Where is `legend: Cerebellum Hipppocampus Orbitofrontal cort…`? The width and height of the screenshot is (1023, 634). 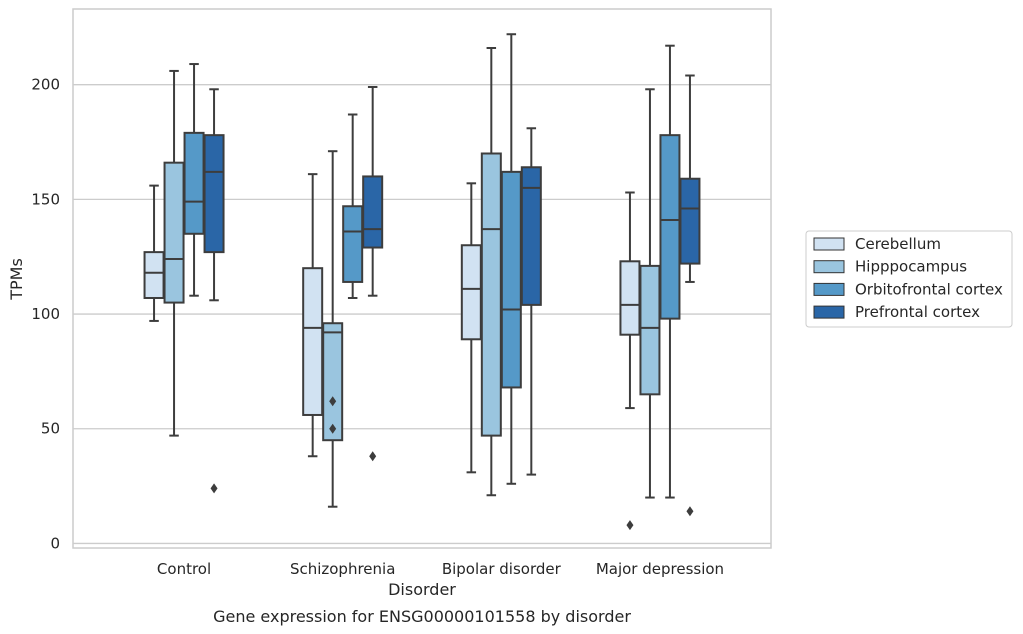
legend: Cerebellum Hipppocampus Orbitofrontal cort… is located at coordinates (909, 279).